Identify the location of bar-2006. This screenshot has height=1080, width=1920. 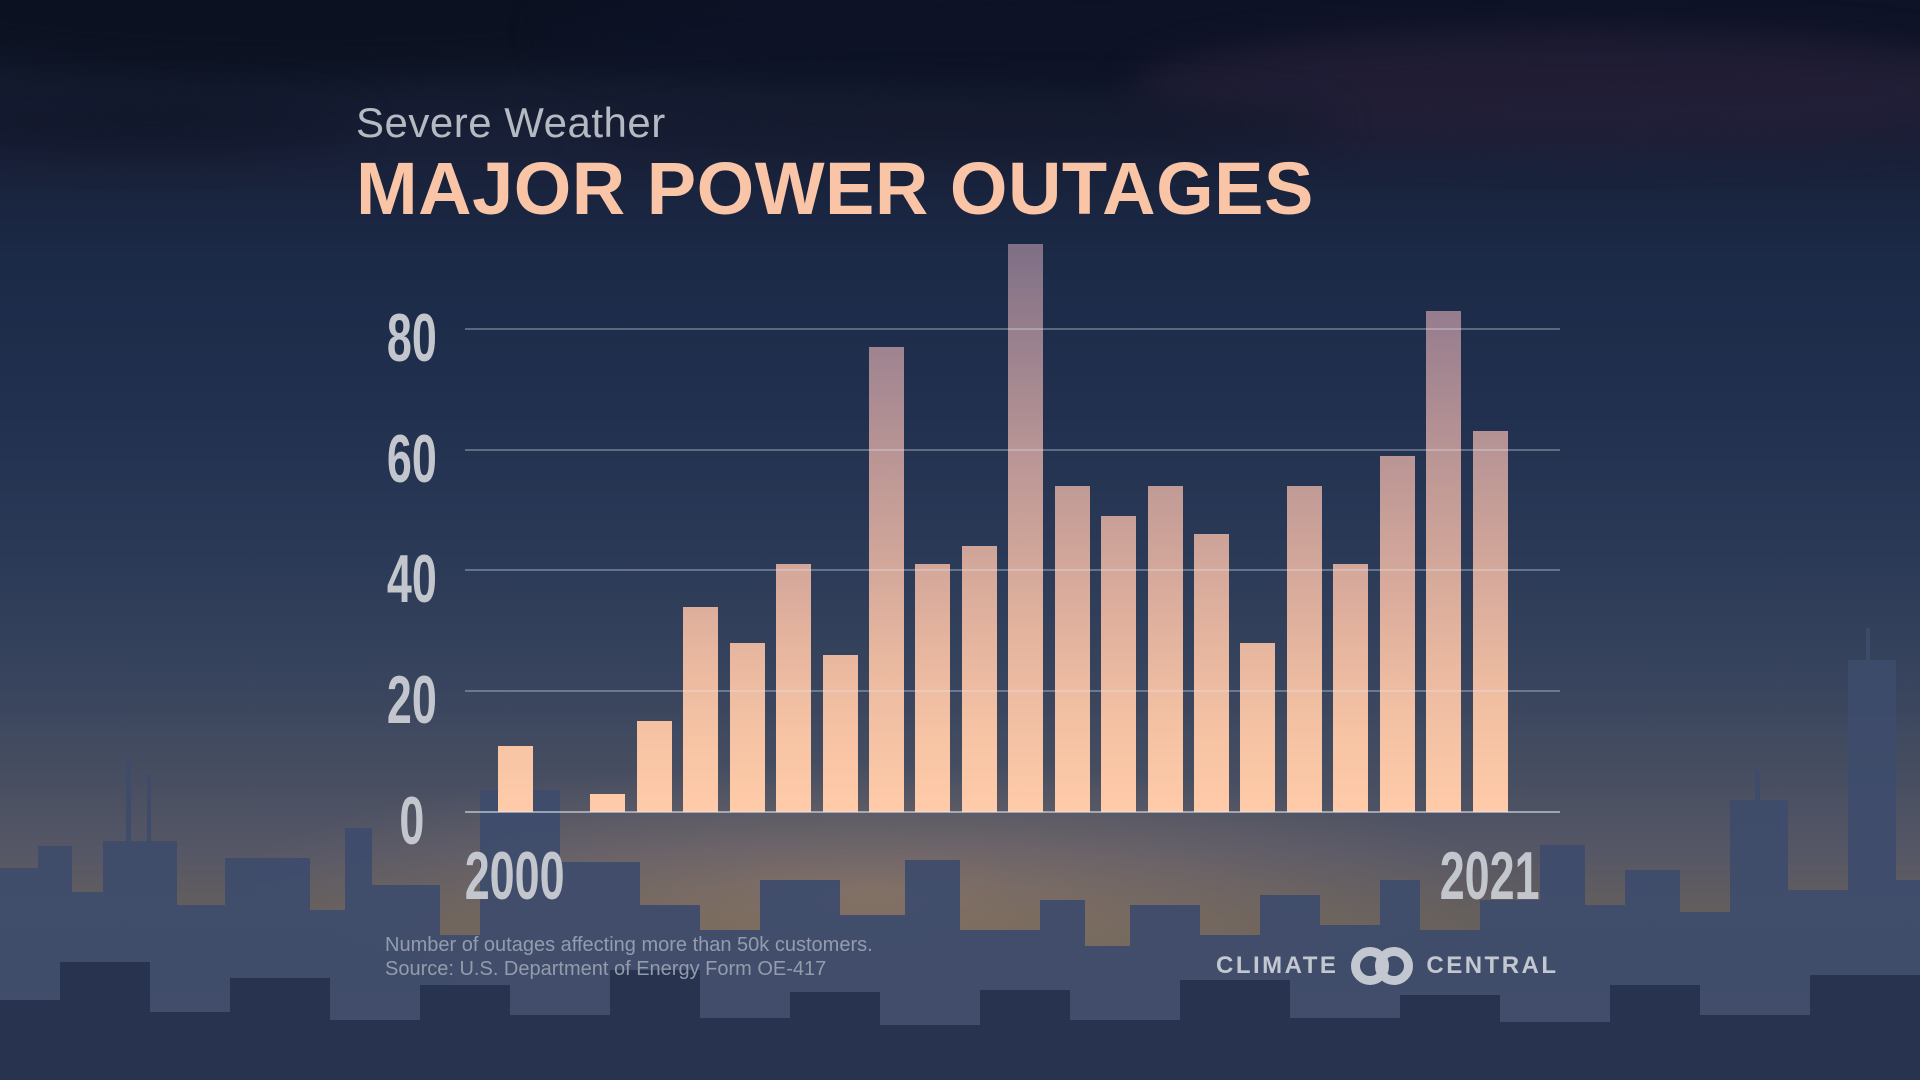
(794, 688).